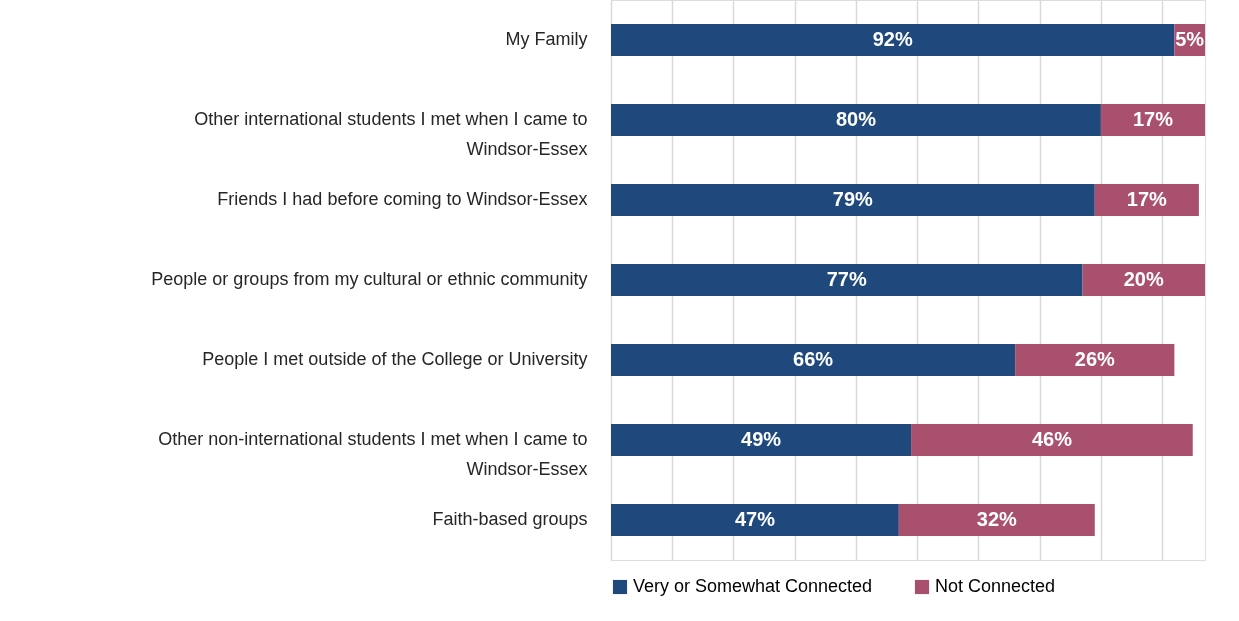 This screenshot has height=621, width=1239. Describe the element at coordinates (510, 519) in the screenshot. I see `y-tick-label: Faith-based groups` at that location.